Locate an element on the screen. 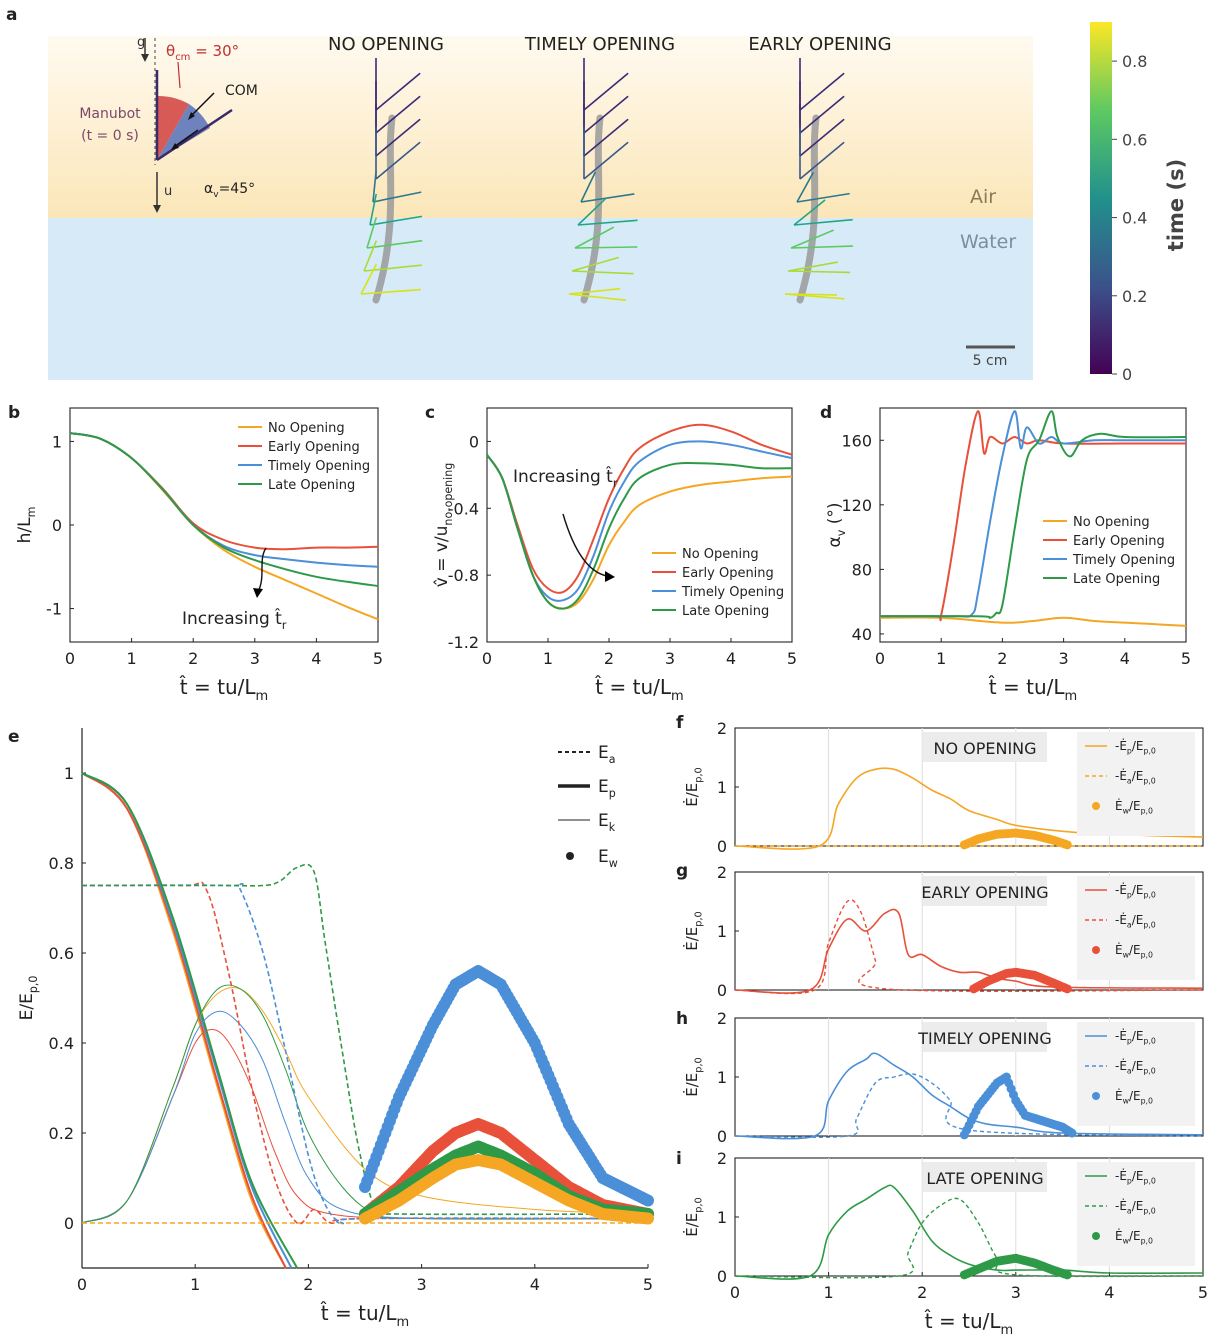 This screenshot has width=1214, height=1338. panel-letter-b: b is located at coordinates (14, 413).